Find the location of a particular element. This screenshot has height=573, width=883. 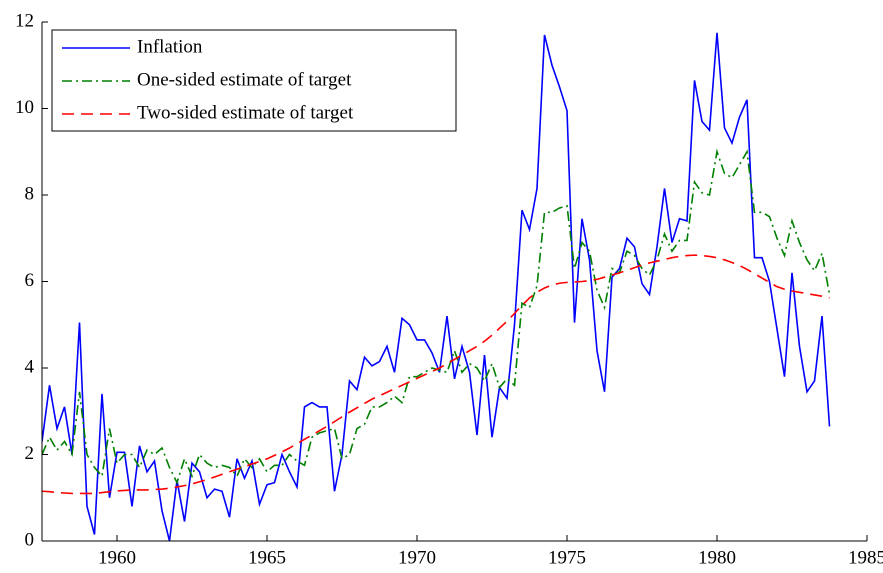

x-tick-label: 1970 is located at coordinates (417, 557).